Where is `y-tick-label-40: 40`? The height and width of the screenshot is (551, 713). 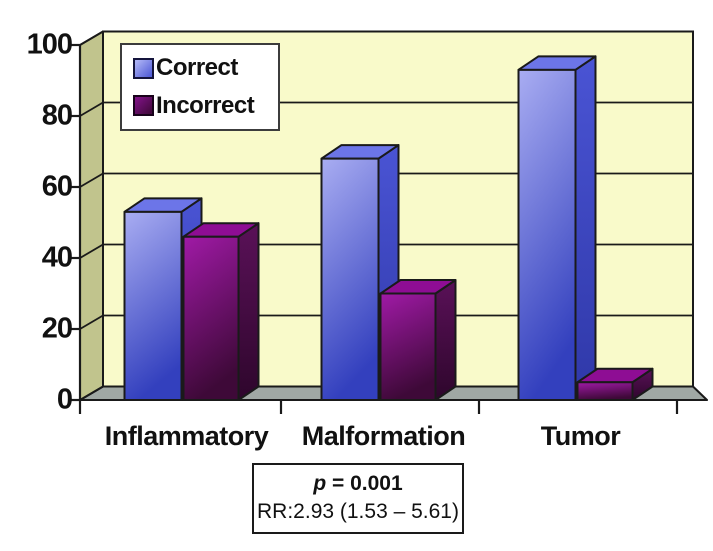 y-tick-label-40: 40 is located at coordinates (57, 257).